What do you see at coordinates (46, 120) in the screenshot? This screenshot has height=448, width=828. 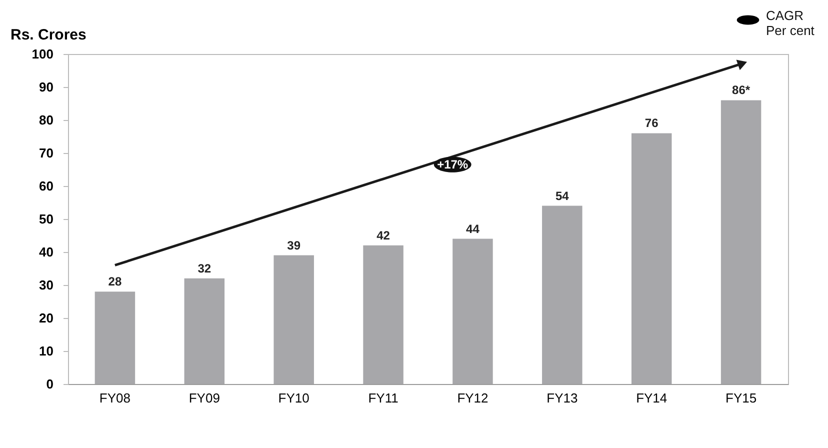 I see `y-tick-label: 80` at bounding box center [46, 120].